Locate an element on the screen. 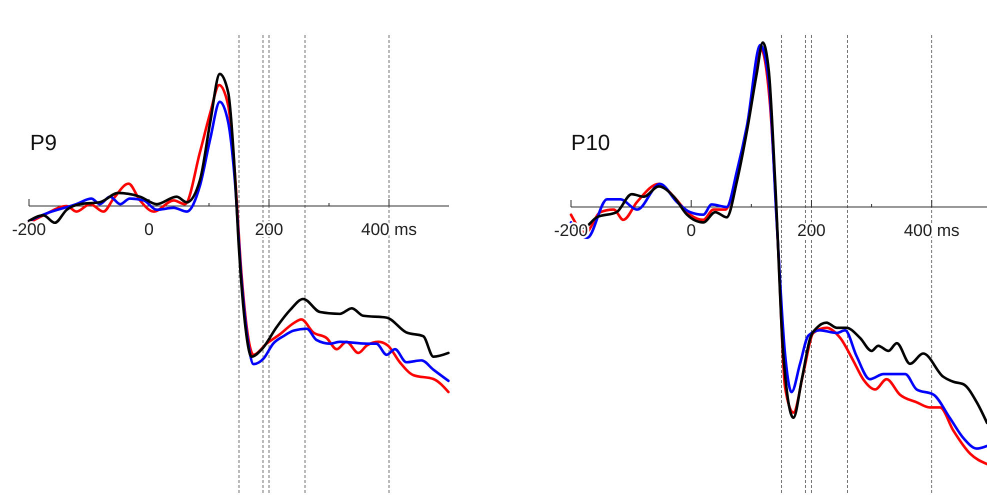  x-tick-label: -200 is located at coordinates (29, 229).